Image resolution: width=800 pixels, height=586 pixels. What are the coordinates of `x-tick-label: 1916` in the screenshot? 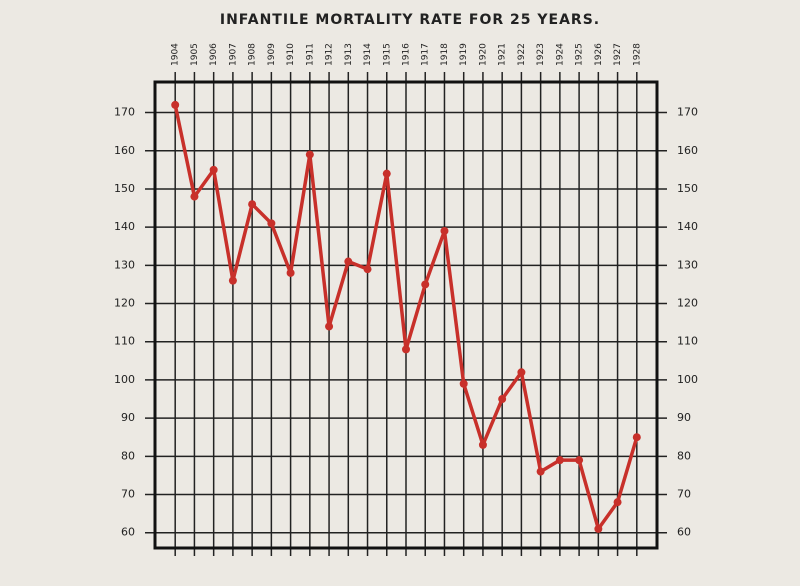 It's located at (407, 54).